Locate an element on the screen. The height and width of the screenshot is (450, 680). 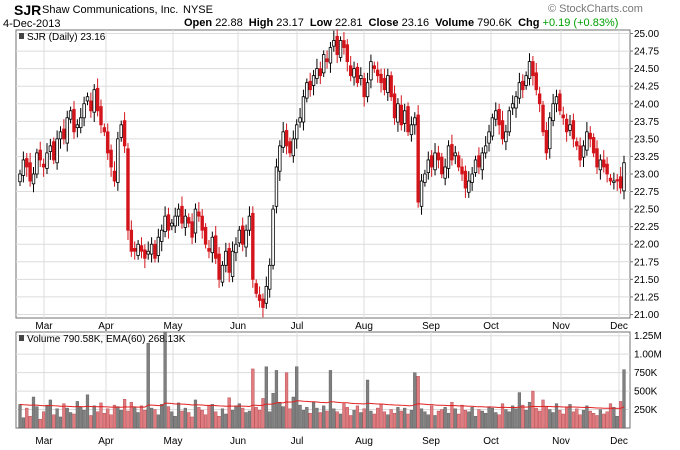
brand-logo: © StockCharts.com is located at coordinates (595, 9).